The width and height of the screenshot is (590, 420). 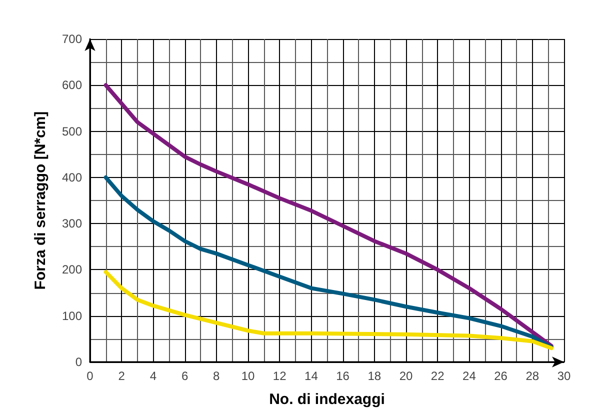 What do you see at coordinates (72, 269) in the screenshot?
I see `y-tick-label: 200` at bounding box center [72, 269].